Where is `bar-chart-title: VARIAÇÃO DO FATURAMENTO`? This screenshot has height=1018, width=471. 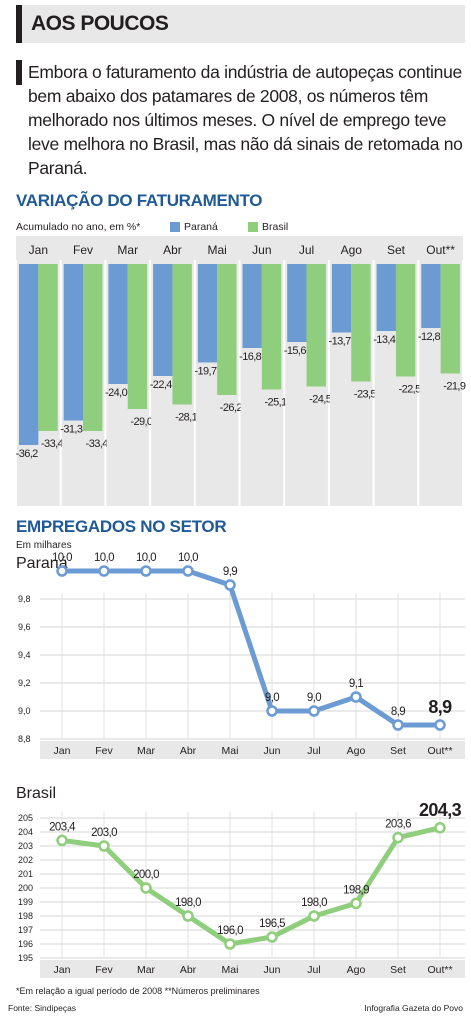
bar-chart-title: VARIAÇÃO DO FATURAMENTO is located at coordinates (139, 200).